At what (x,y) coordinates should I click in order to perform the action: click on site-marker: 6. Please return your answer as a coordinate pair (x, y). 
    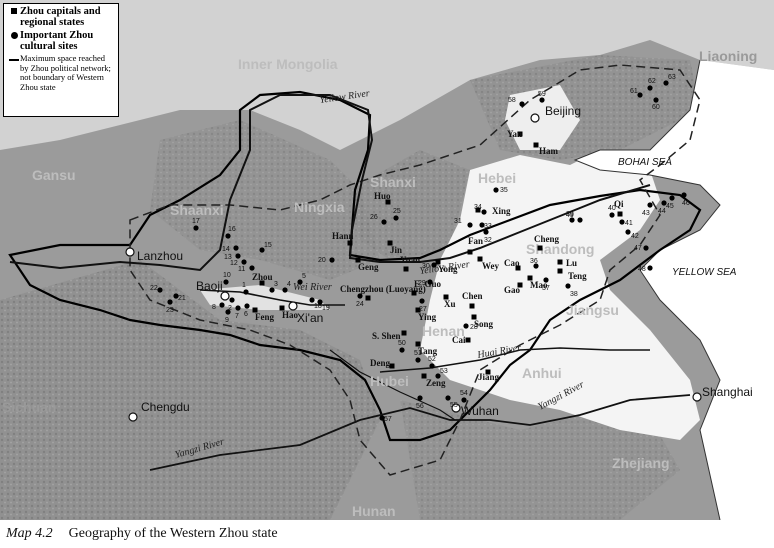
    Looking at the image, I should click on (247, 310).